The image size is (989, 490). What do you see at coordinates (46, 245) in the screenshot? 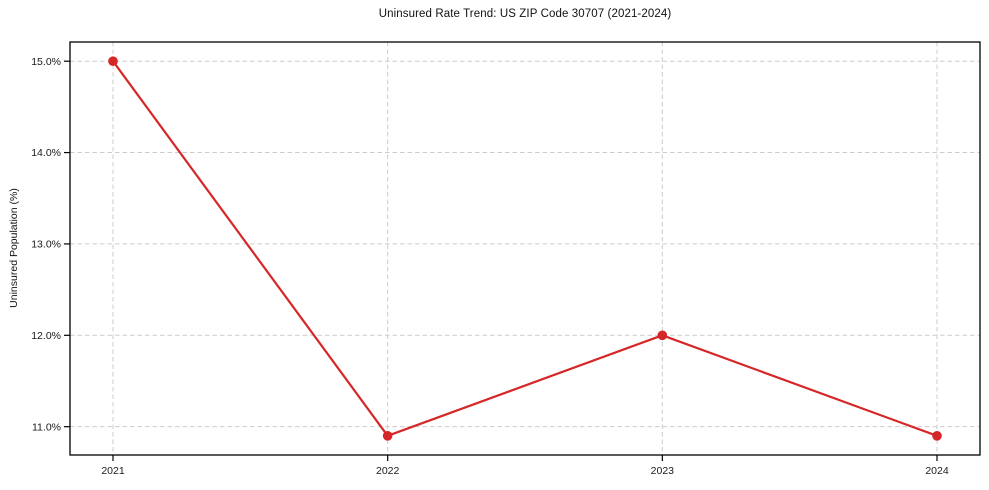
I see `y-tick-label: 13.0%` at bounding box center [46, 245].